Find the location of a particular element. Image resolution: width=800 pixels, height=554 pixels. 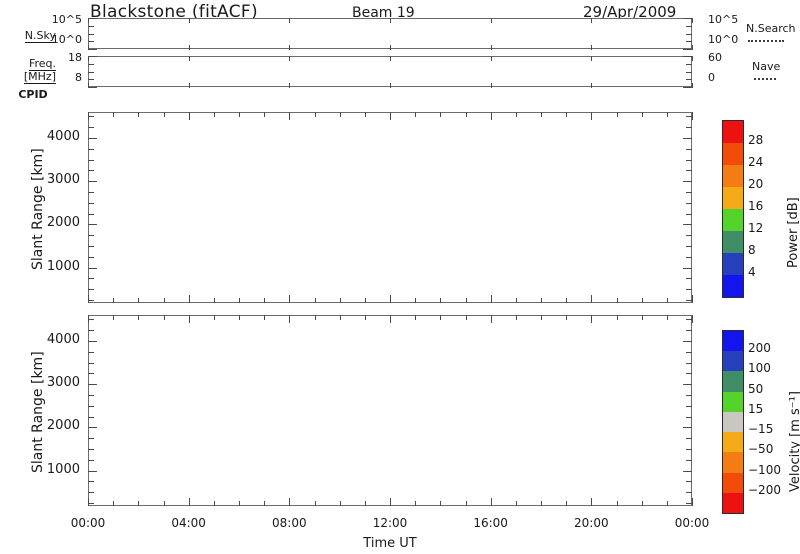

power_colorbar-tick-label-1: 28 is located at coordinates (756, 140).